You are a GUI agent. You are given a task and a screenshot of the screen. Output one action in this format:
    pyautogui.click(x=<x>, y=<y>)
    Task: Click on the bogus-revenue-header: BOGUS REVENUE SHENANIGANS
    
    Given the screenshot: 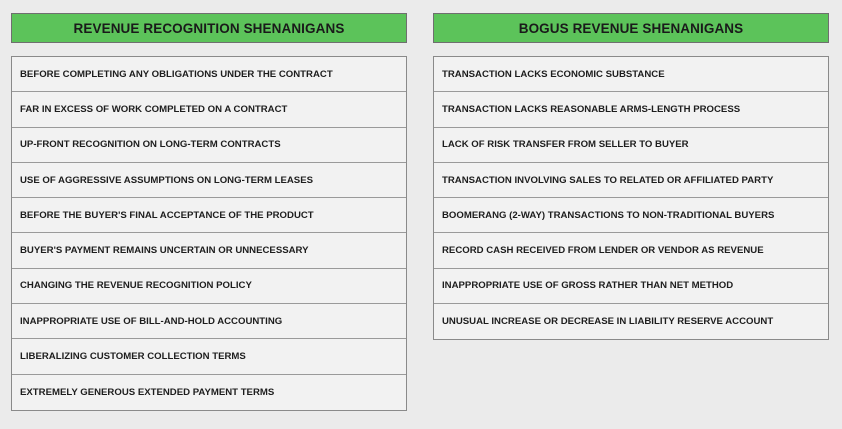 What is the action you would take?
    pyautogui.click(x=631, y=28)
    